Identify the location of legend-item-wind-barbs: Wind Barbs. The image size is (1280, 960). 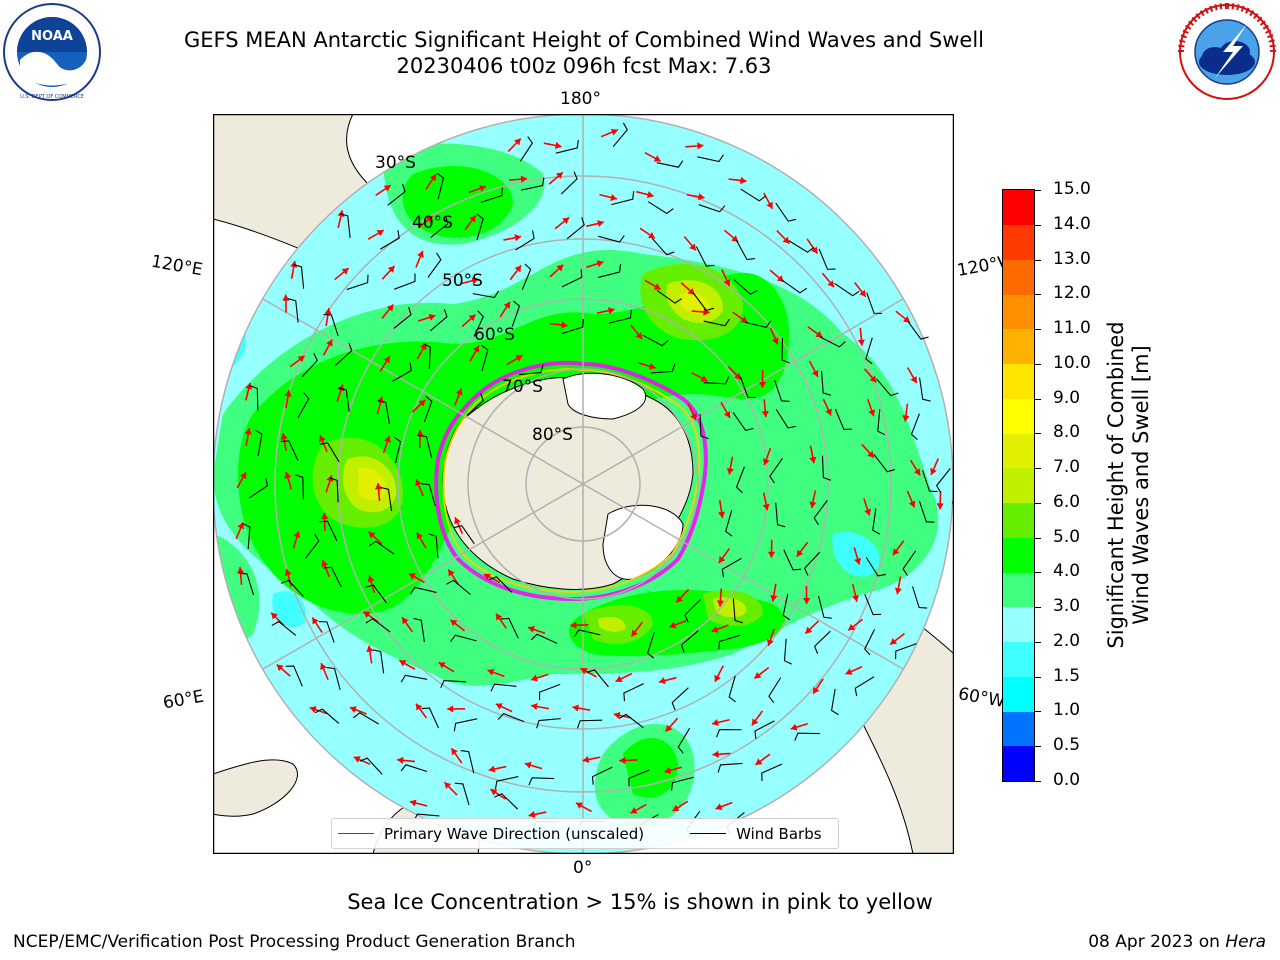
(753, 834).